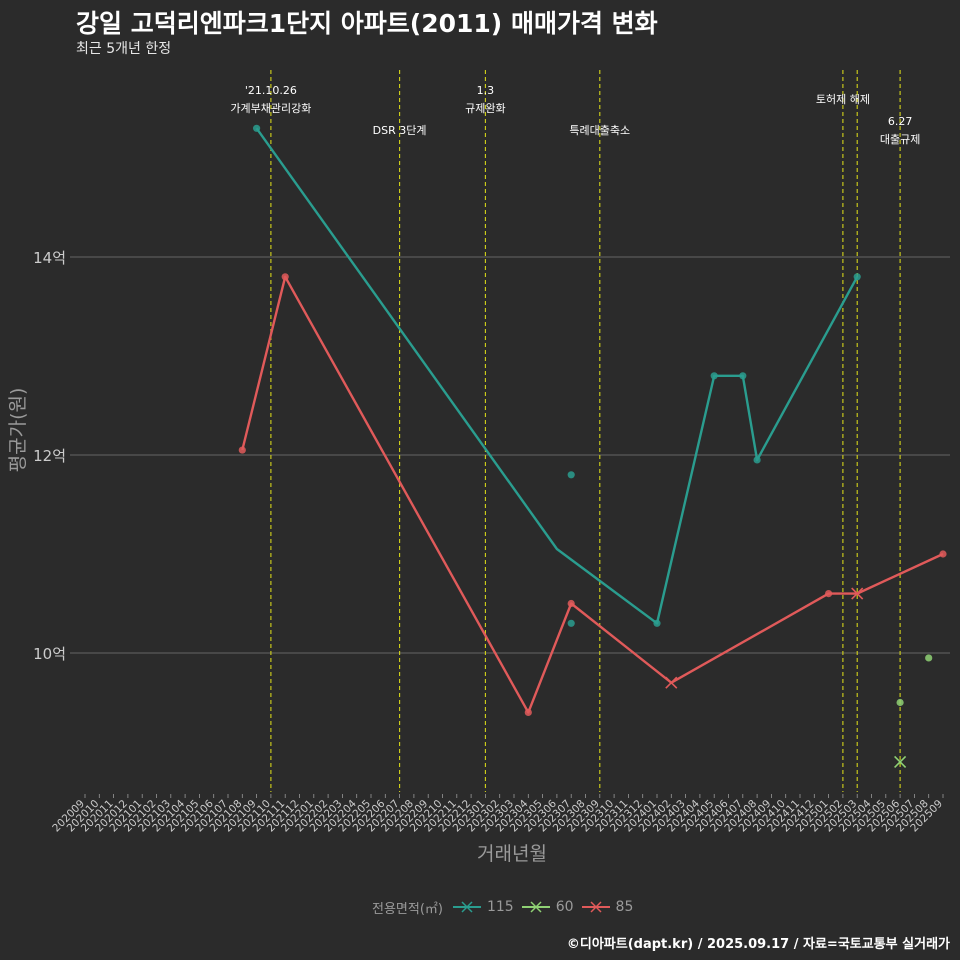 The image size is (960, 960). What do you see at coordinates (900, 139) in the screenshot?
I see `event-label: 대출규제` at bounding box center [900, 139].